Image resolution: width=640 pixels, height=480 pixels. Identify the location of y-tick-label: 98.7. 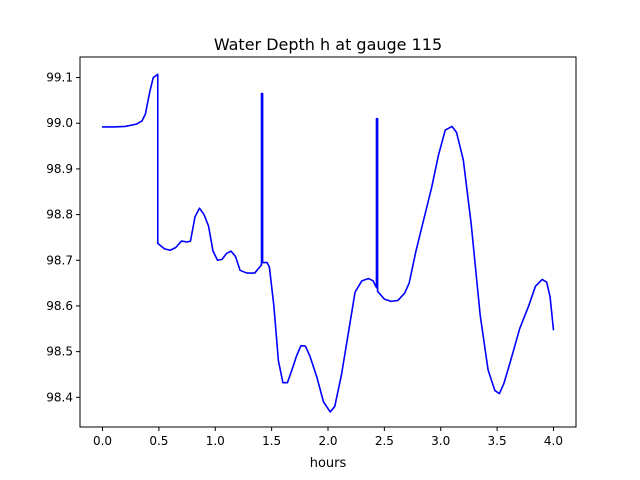
(59, 260).